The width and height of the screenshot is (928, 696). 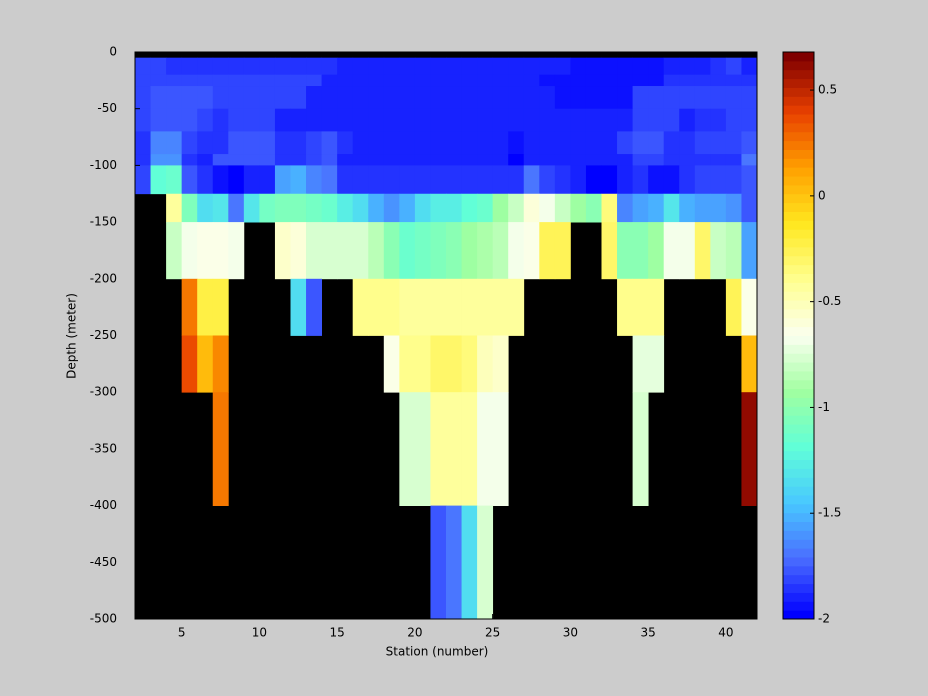 What do you see at coordinates (822, 195) in the screenshot?
I see `colorbar-tick-label: 0` at bounding box center [822, 195].